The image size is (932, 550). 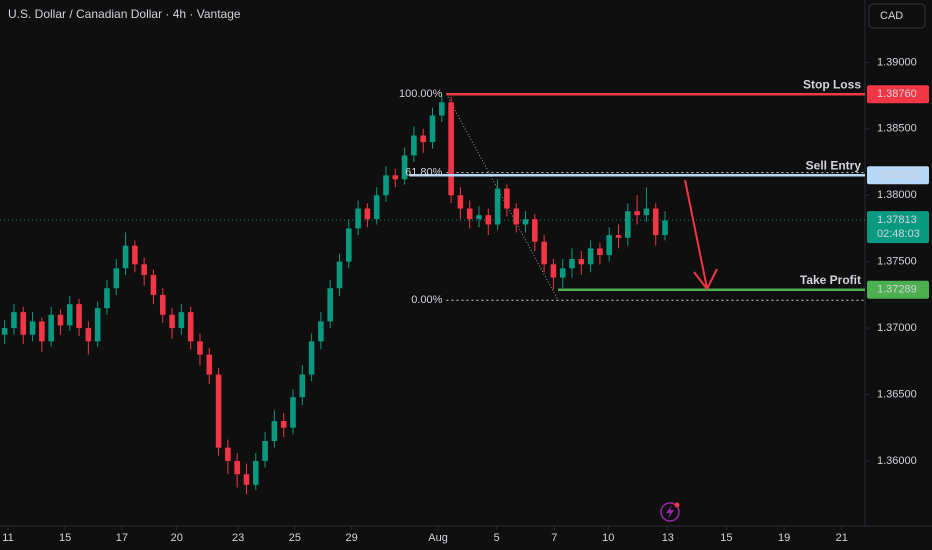 I want to click on y-tick-label: 1.38500, so click(x=897, y=129).